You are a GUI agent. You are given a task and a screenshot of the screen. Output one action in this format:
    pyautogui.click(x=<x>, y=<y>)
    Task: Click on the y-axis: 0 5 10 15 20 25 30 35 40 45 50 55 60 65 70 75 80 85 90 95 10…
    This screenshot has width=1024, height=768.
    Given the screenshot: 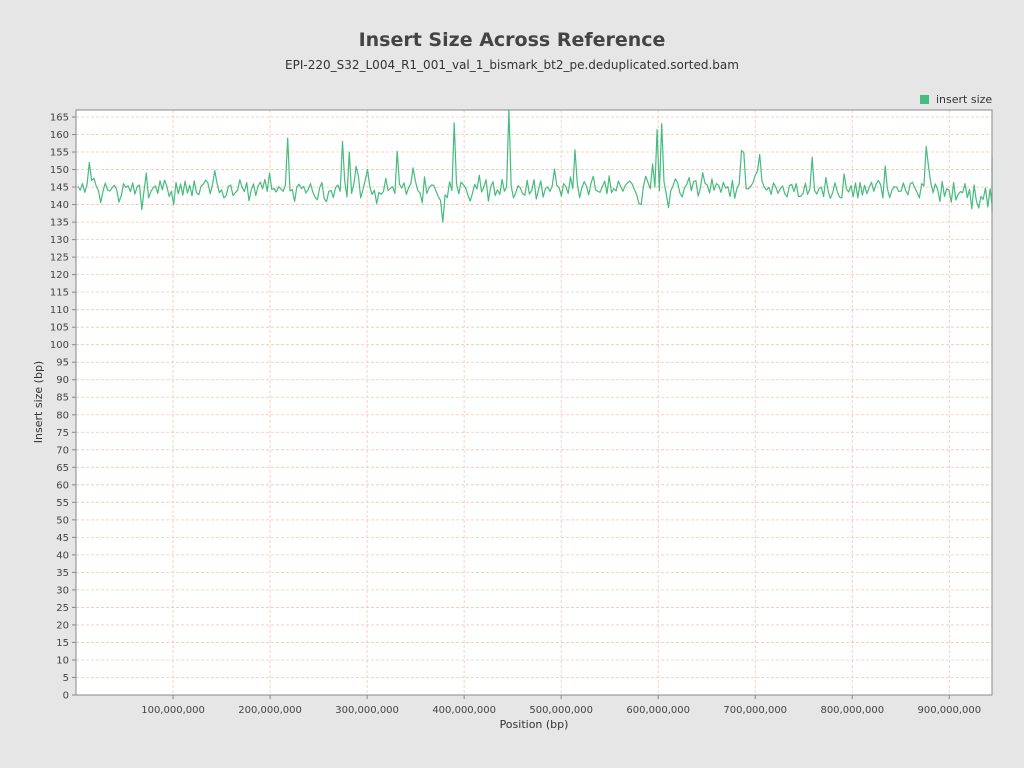 What is the action you would take?
    pyautogui.click(x=63, y=407)
    